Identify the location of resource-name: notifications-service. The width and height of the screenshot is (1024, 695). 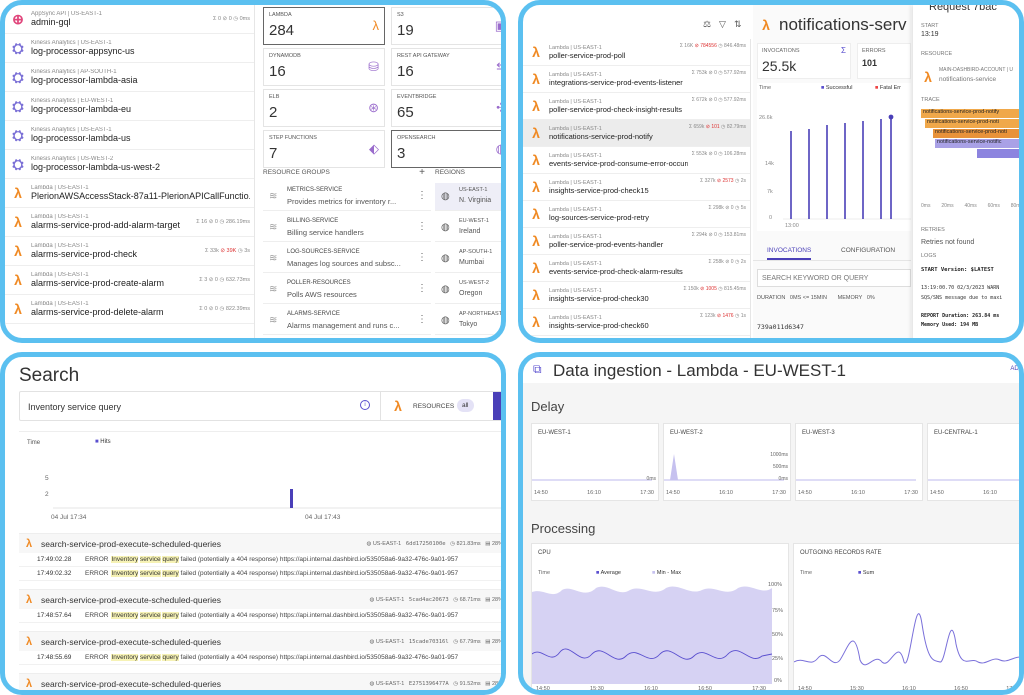
(968, 79).